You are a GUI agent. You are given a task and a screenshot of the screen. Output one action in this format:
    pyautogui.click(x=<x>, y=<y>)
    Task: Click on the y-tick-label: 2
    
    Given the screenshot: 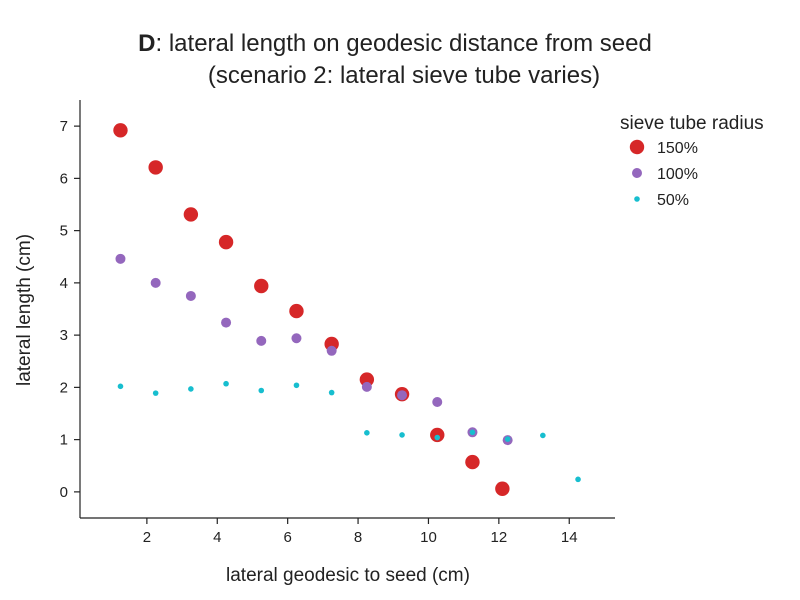 What is the action you would take?
    pyautogui.click(x=64, y=387)
    